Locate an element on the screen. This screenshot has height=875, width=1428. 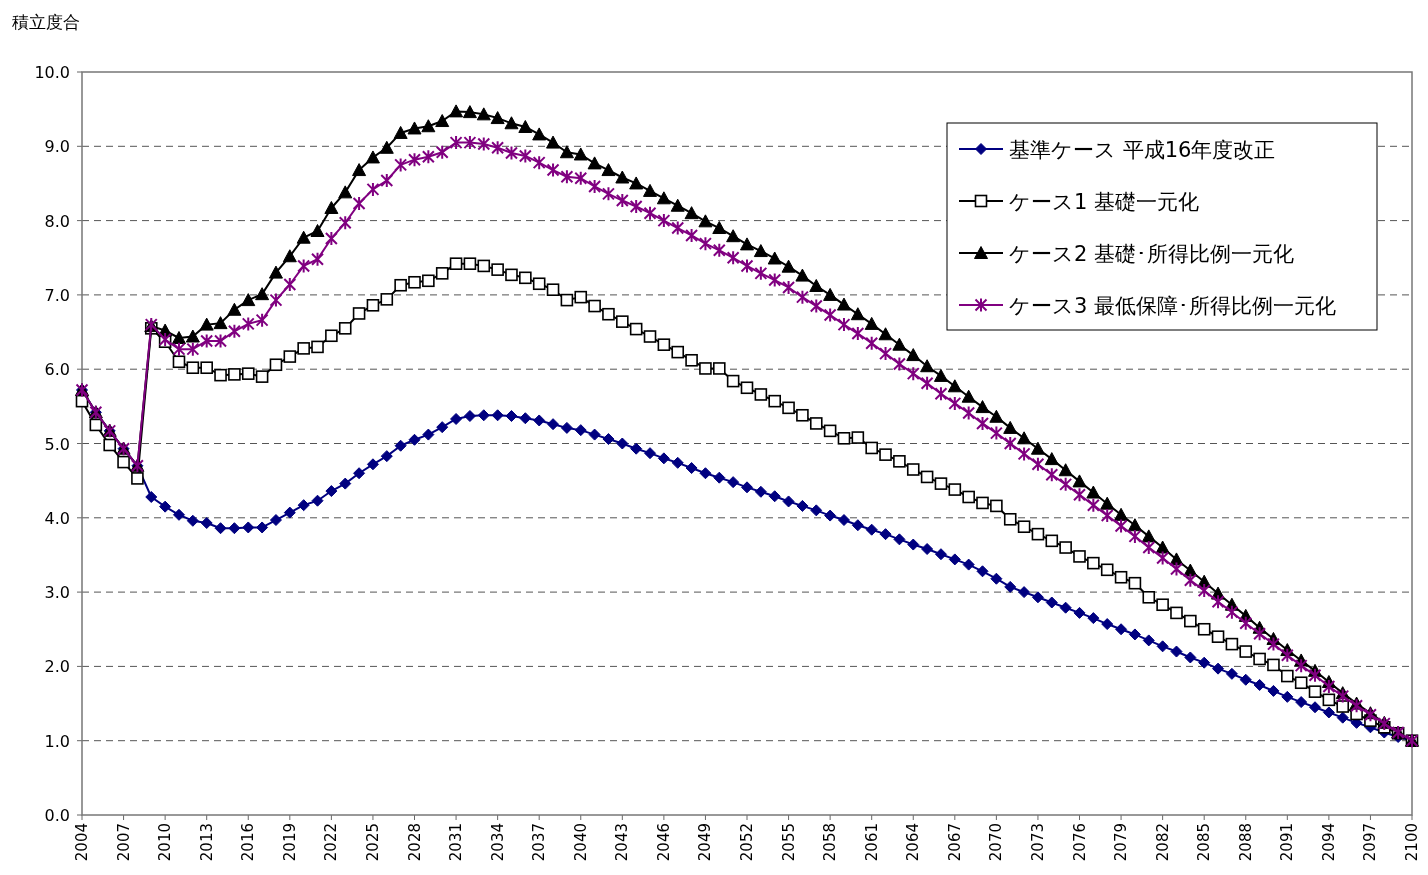
y-axis-title: 積立度合 is located at coordinates (46, 22).